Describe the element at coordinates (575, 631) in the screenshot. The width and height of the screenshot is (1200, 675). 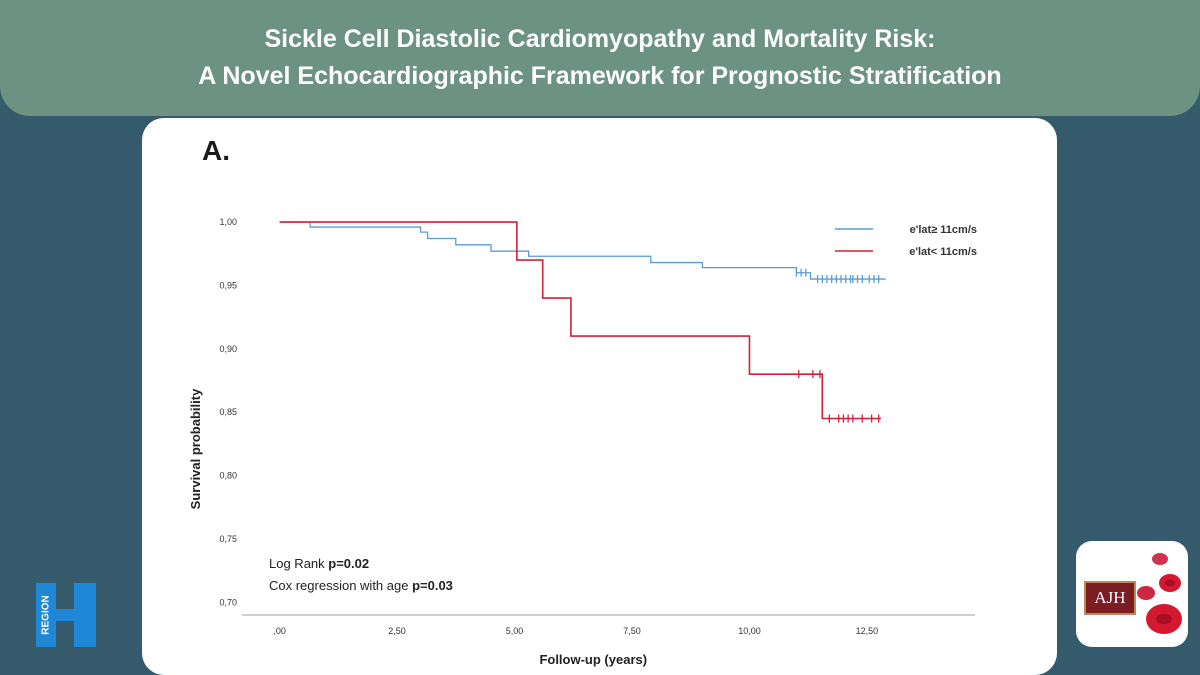
I see `x-axis-ticks: ,00 2,50 5,00 7,50 10,00 12,50` at that location.